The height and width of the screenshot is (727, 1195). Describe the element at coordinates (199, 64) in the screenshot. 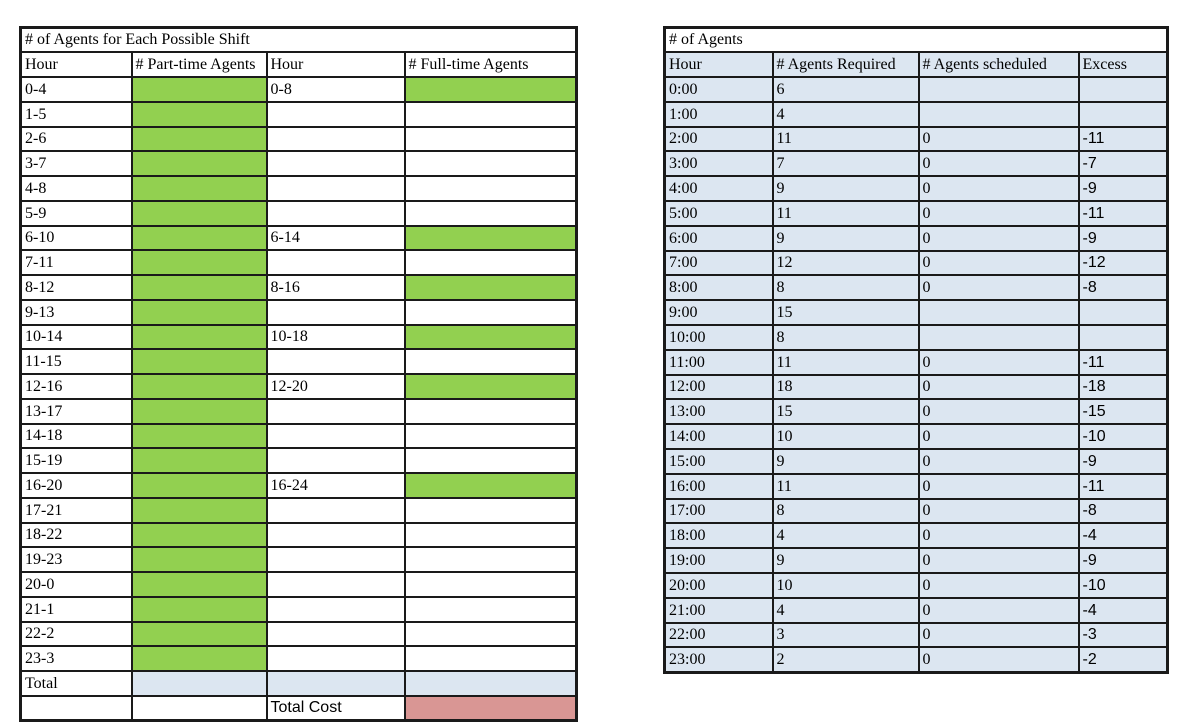

I see `header-part-time-agents: # Part-time Agents` at that location.